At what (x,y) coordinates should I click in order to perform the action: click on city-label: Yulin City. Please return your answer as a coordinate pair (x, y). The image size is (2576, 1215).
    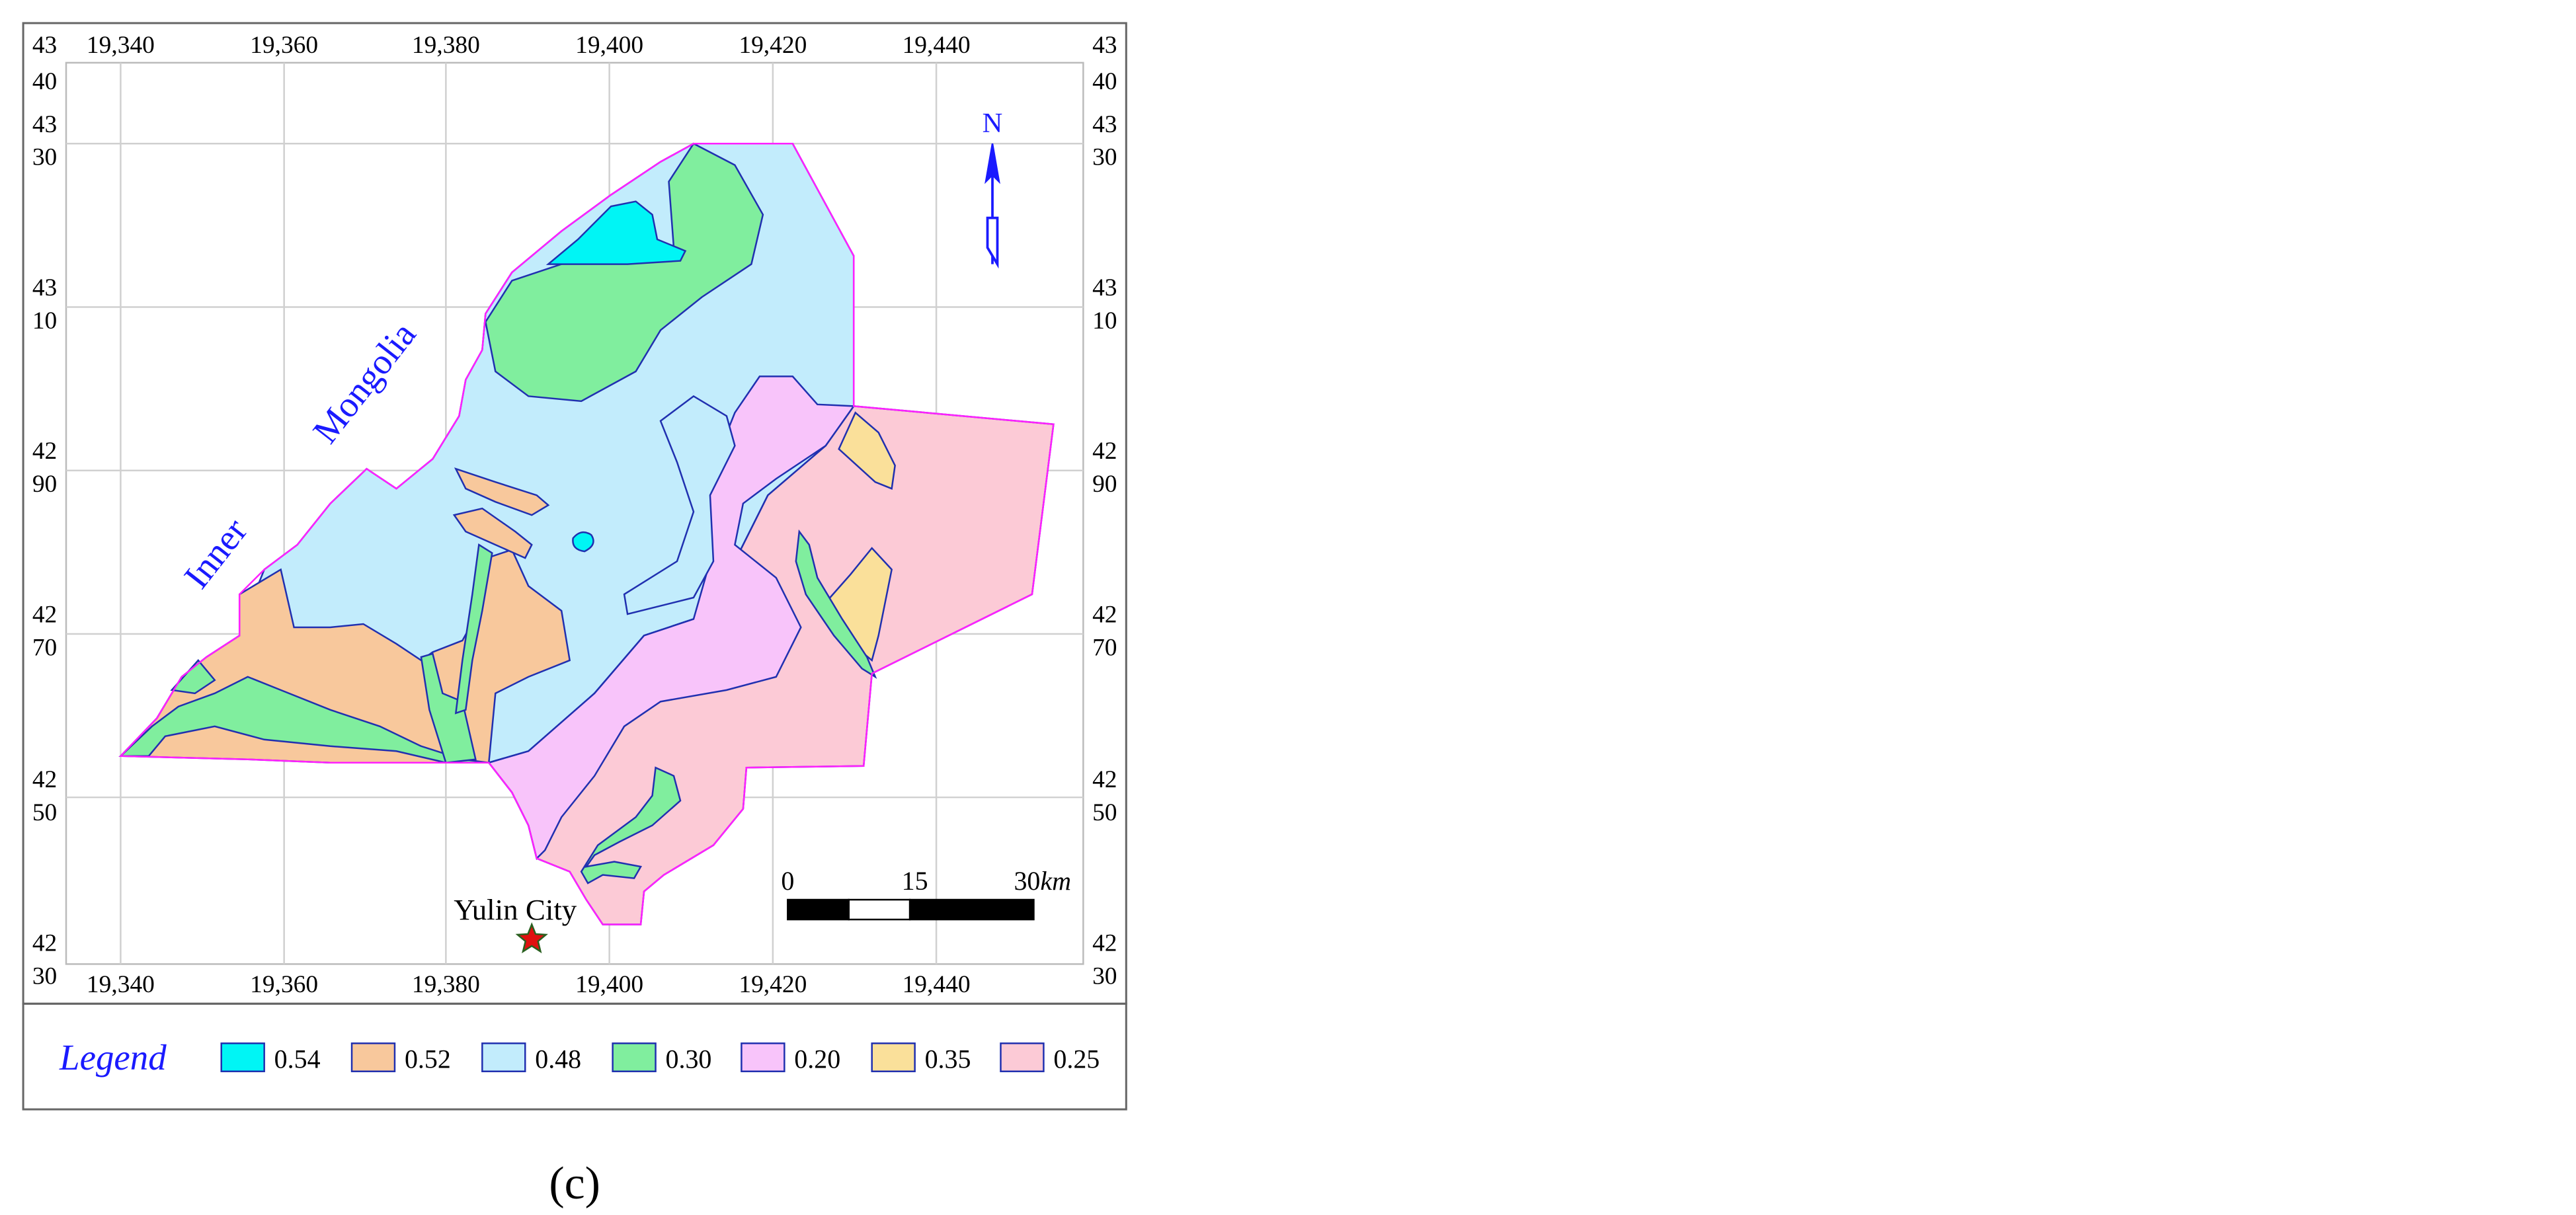
    Looking at the image, I should click on (516, 909).